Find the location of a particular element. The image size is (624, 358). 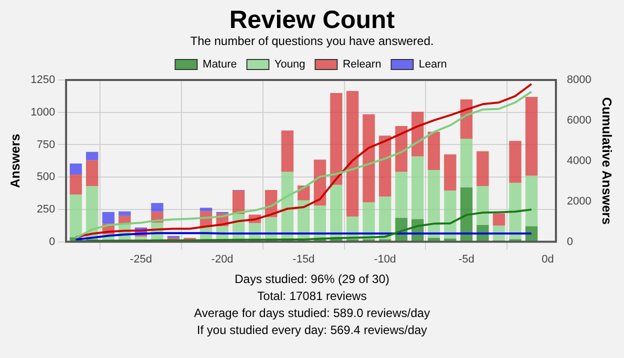

y-tick-label: 0 is located at coordinates (52, 242).